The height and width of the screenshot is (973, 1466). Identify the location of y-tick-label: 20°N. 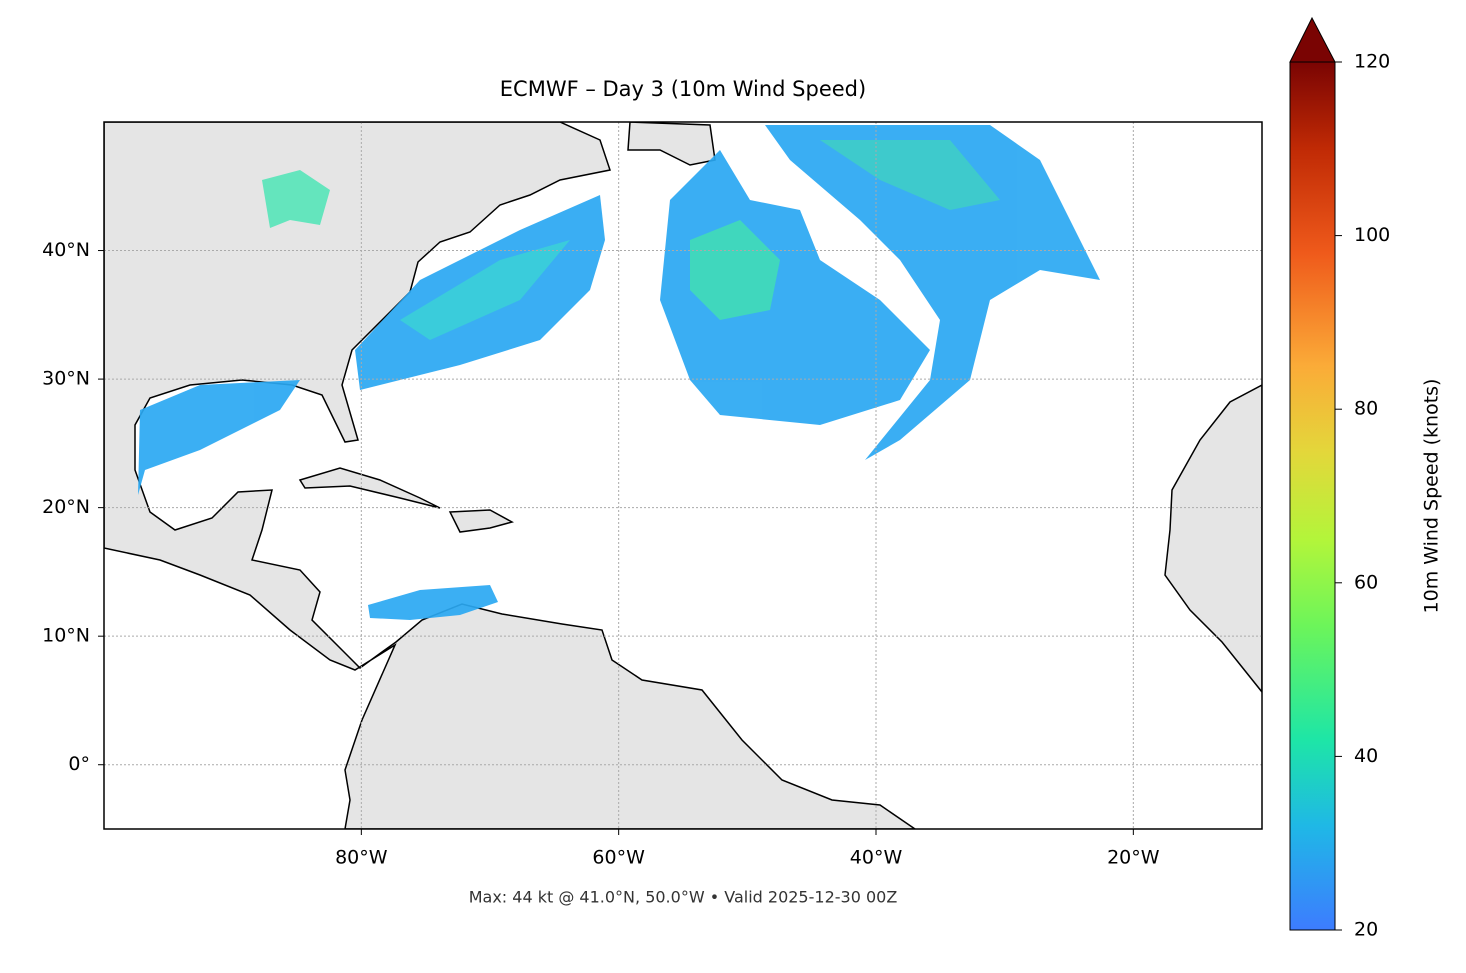
(66, 507).